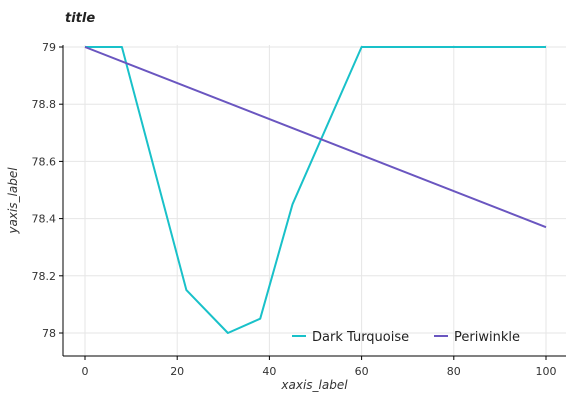  I want to click on x-tick-label-4: 80, so click(454, 371).